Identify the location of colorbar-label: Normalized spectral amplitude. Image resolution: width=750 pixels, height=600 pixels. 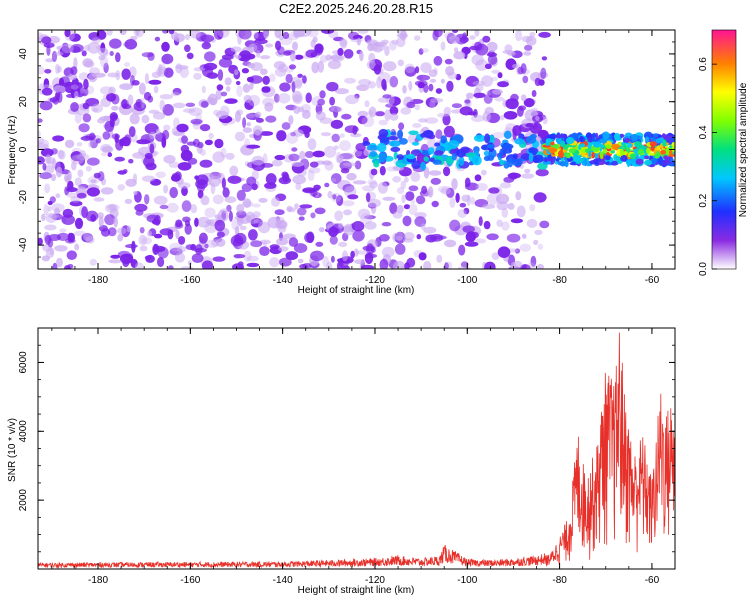
(743, 149).